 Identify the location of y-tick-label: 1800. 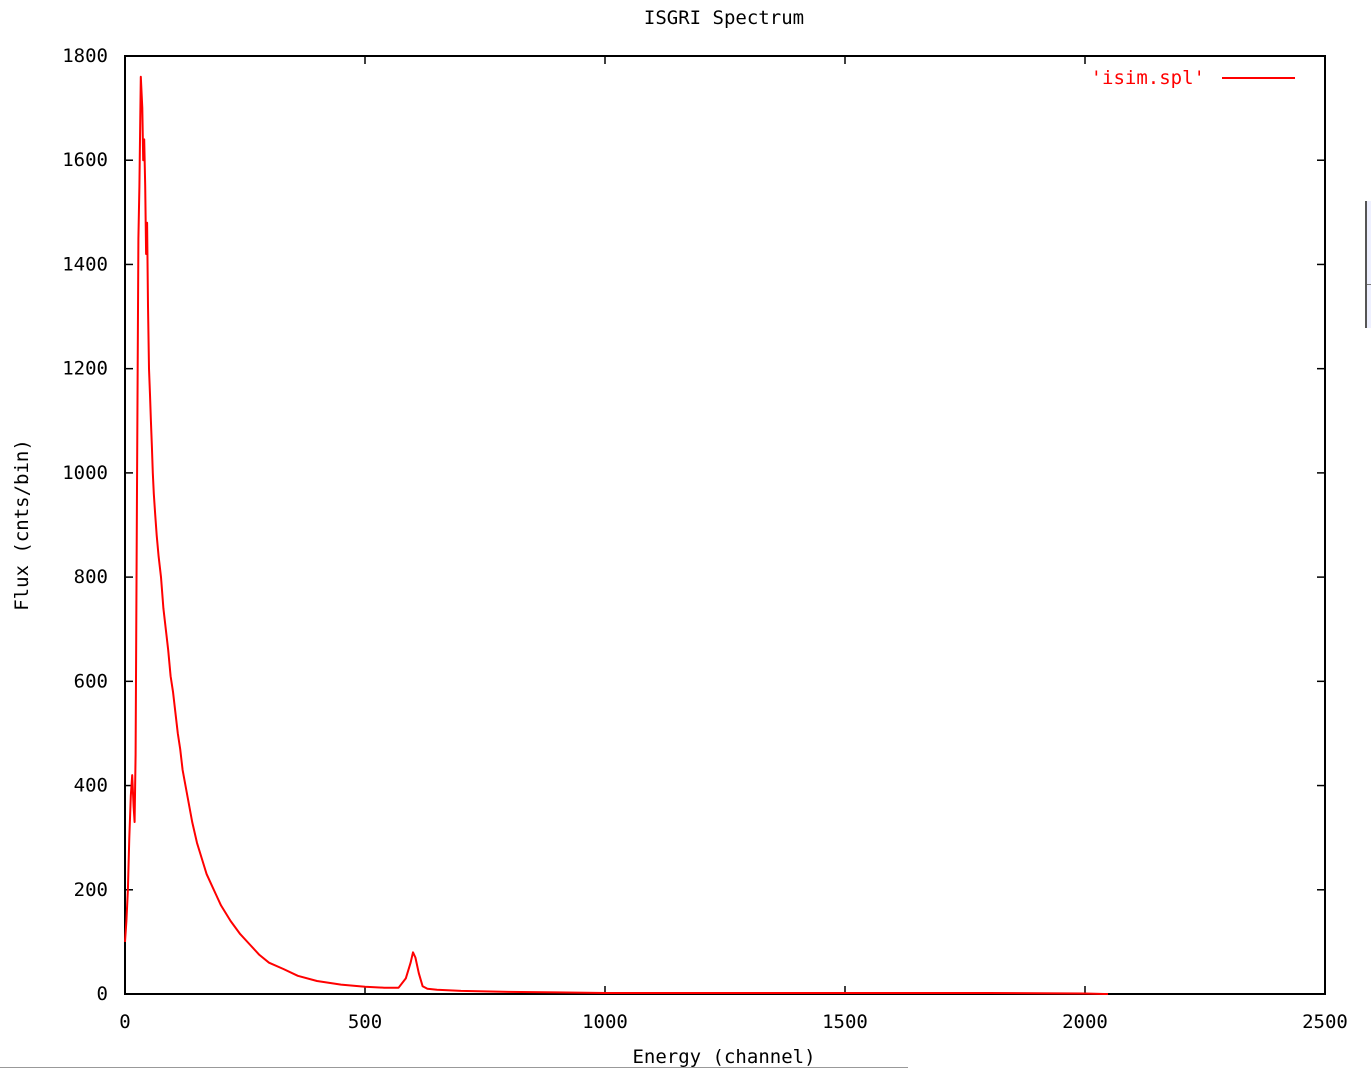
(85, 56).